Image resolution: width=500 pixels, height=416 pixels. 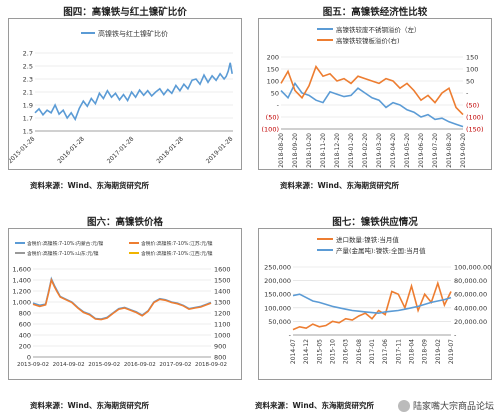 What do you see at coordinates (445, 405) in the screenshot?
I see `watermark: 陆家嘴大宗商品论坛` at bounding box center [445, 405].